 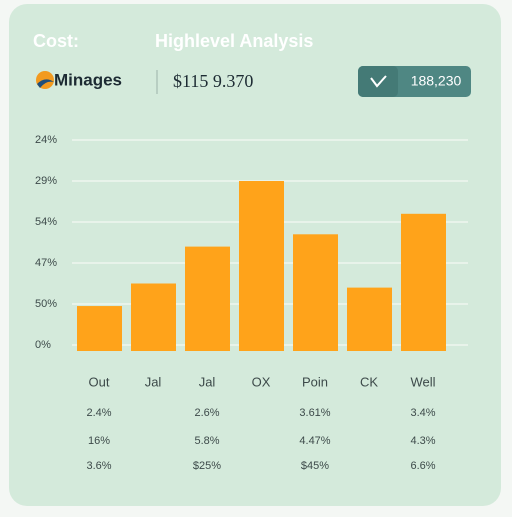 I want to click on table-cell: 3.4%, so click(x=422, y=413).